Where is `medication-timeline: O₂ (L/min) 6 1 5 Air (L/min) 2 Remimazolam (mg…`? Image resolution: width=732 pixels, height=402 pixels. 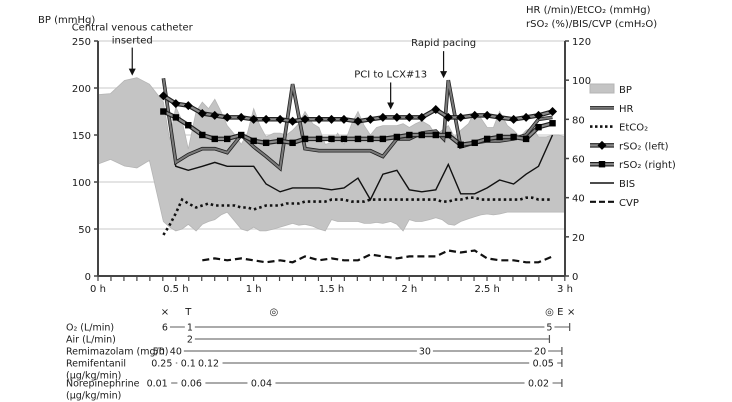
medication-timeline: O₂ (L/min) 6 1 5 Air (L/min) 2 Remimazolam (mg… is located at coordinates (318, 362).